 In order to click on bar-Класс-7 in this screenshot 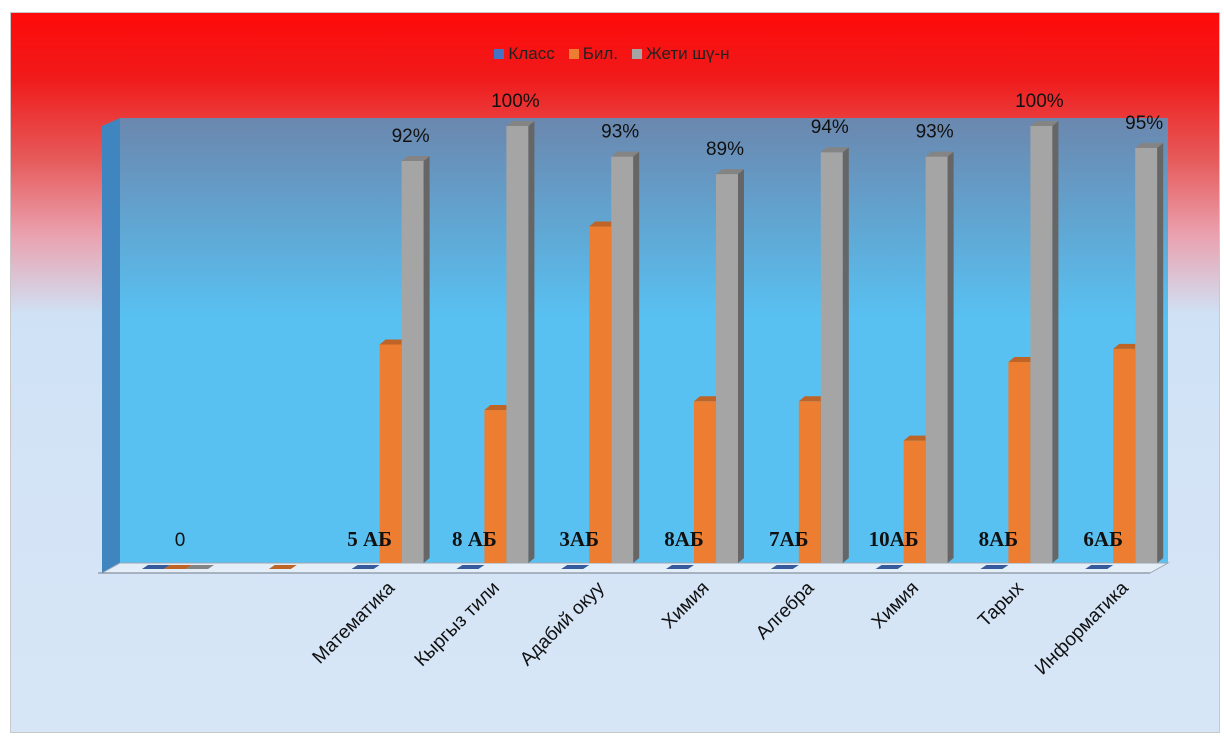, I will do `click(889, 567)`.